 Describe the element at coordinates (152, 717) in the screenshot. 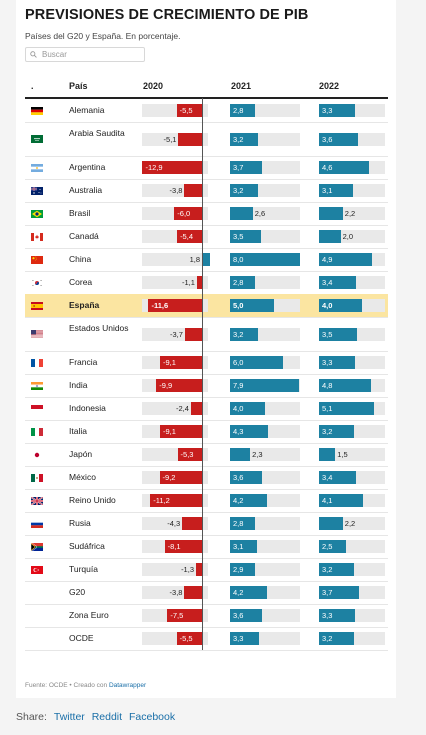

I see `share-facebook-link: Facebook` at that location.